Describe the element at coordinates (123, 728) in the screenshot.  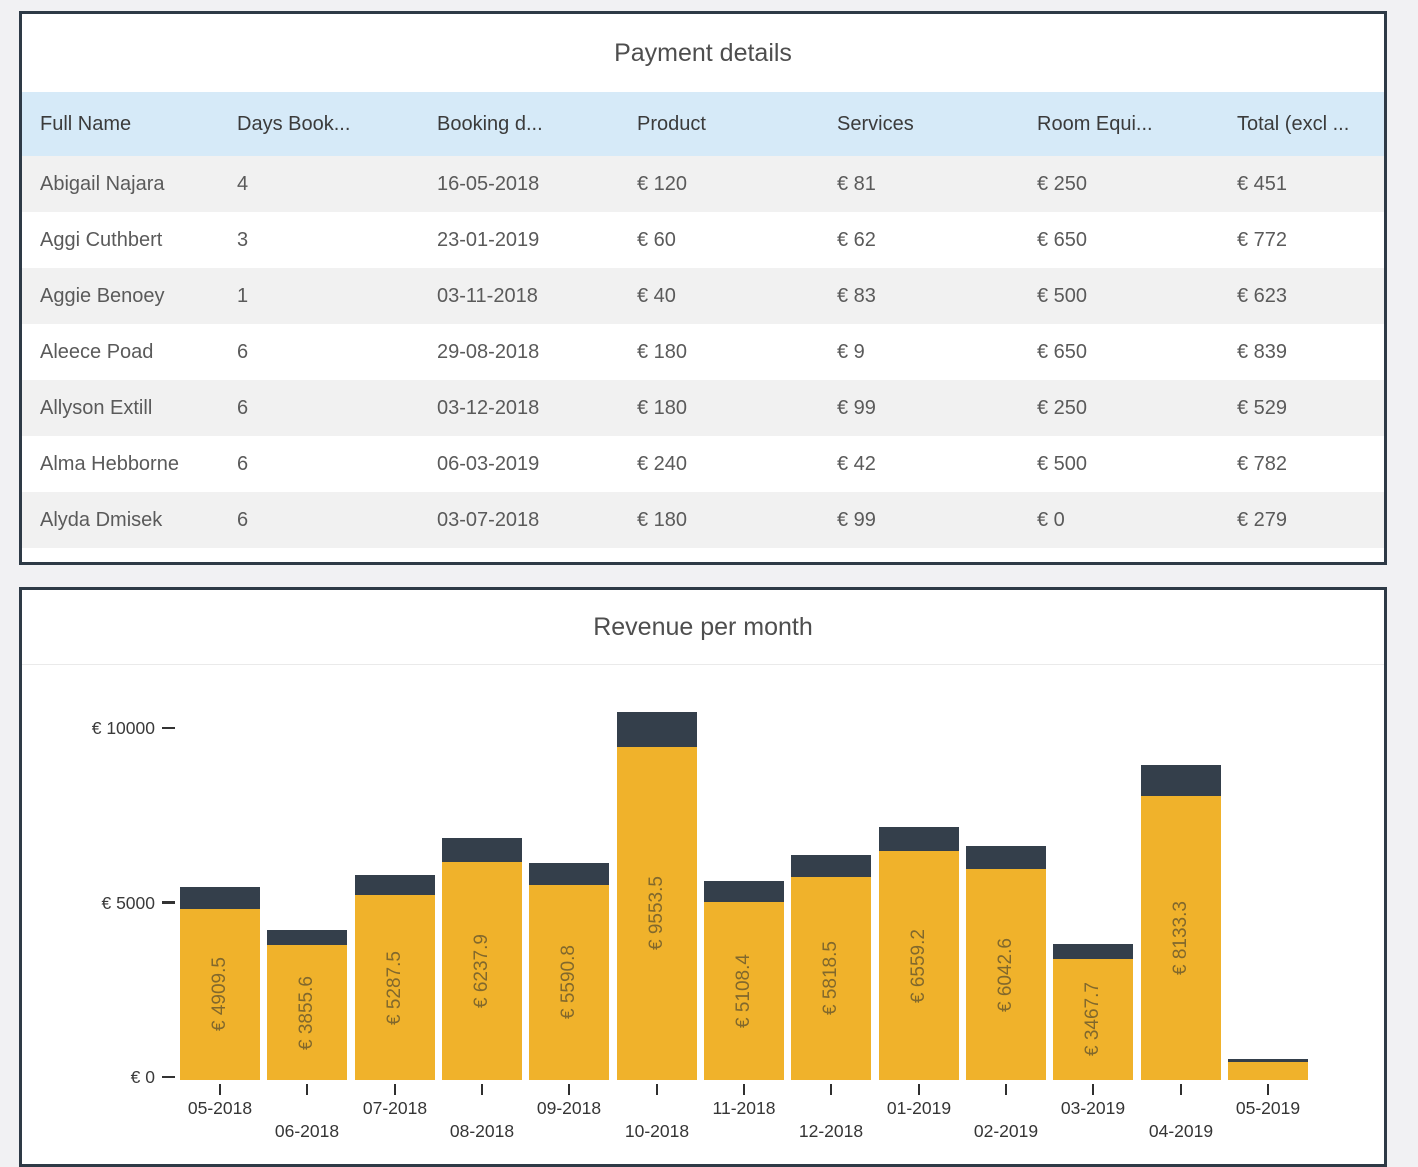
I see `y-axis-tick-label: € 10000` at that location.